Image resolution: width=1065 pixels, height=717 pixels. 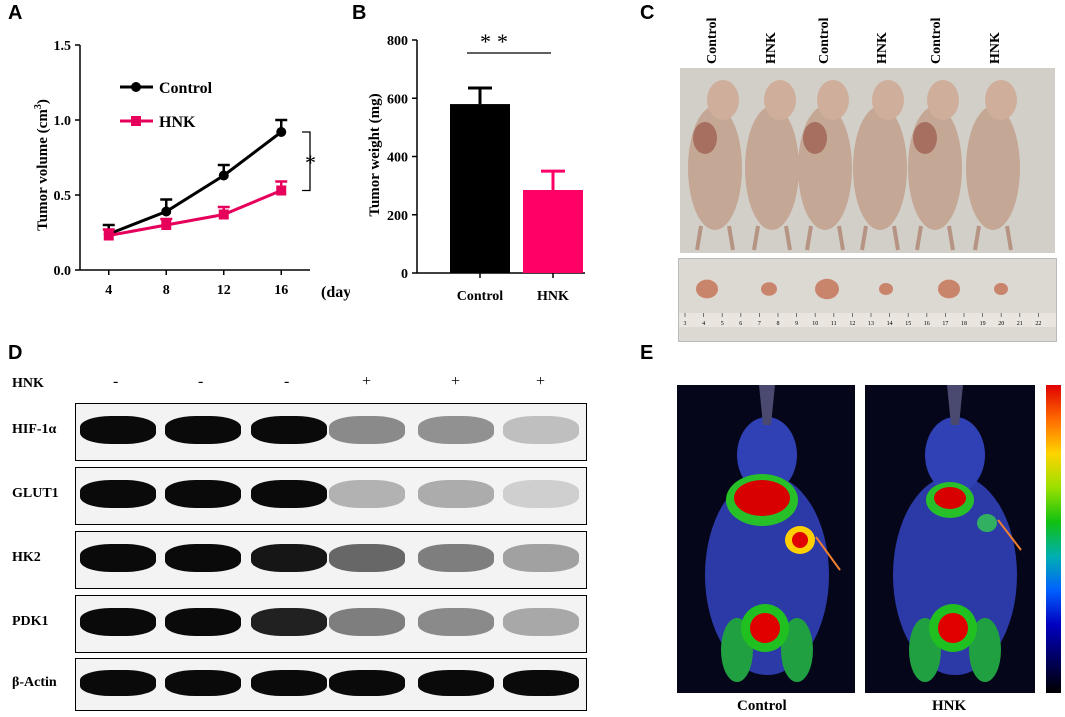 What do you see at coordinates (63, 121) in the screenshot?
I see `y-tick-label-a: 1.0` at bounding box center [63, 121].